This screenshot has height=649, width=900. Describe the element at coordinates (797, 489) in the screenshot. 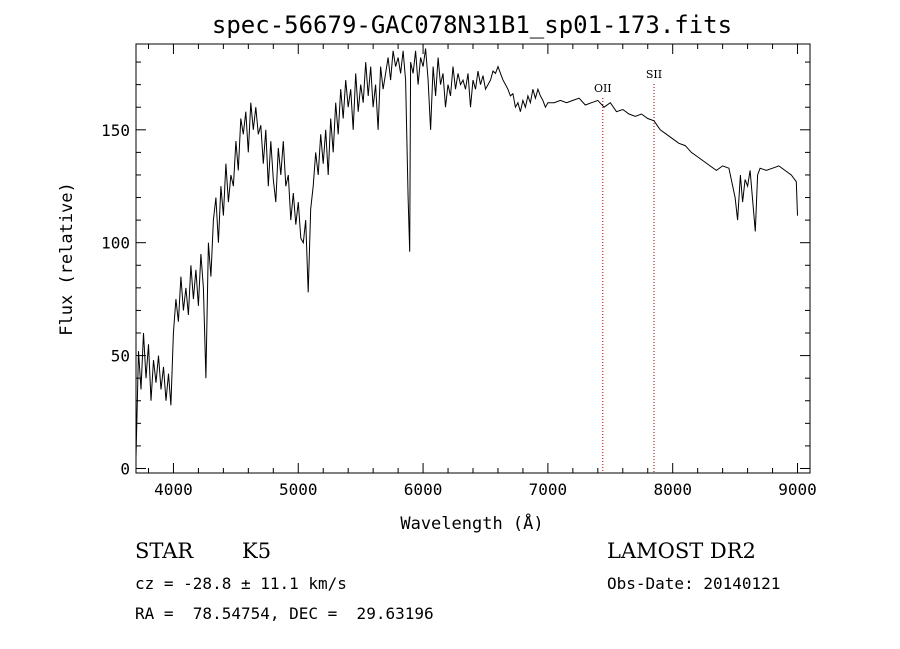

I see `x-tick-label: 9000` at that location.